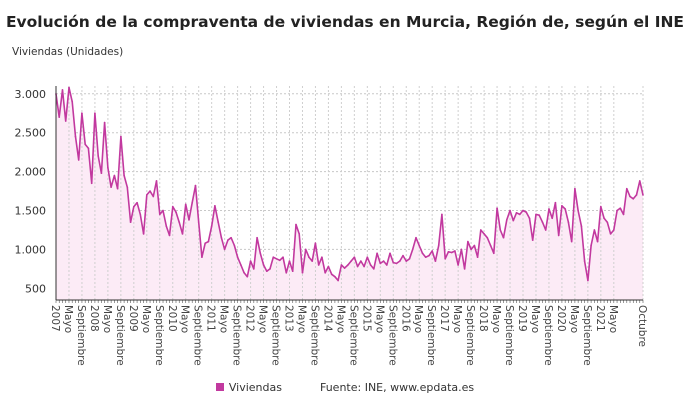 This screenshot has height=406, width=690. What do you see at coordinates (405, 318) in the screenshot?
I see `x-tick-label: 2016` at bounding box center [405, 318].